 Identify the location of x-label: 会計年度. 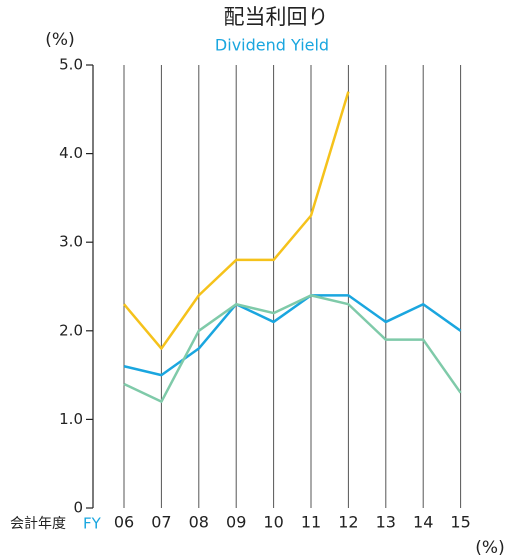
(38, 524).